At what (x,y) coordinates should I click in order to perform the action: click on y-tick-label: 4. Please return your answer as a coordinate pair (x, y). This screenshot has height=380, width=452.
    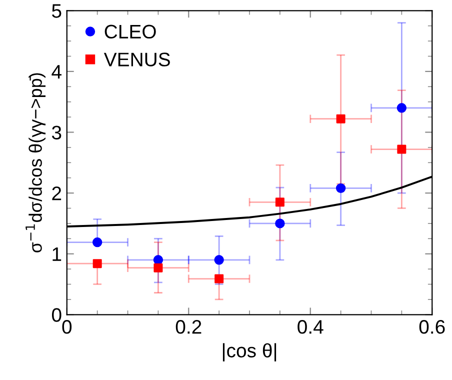
    Looking at the image, I should click on (57, 71).